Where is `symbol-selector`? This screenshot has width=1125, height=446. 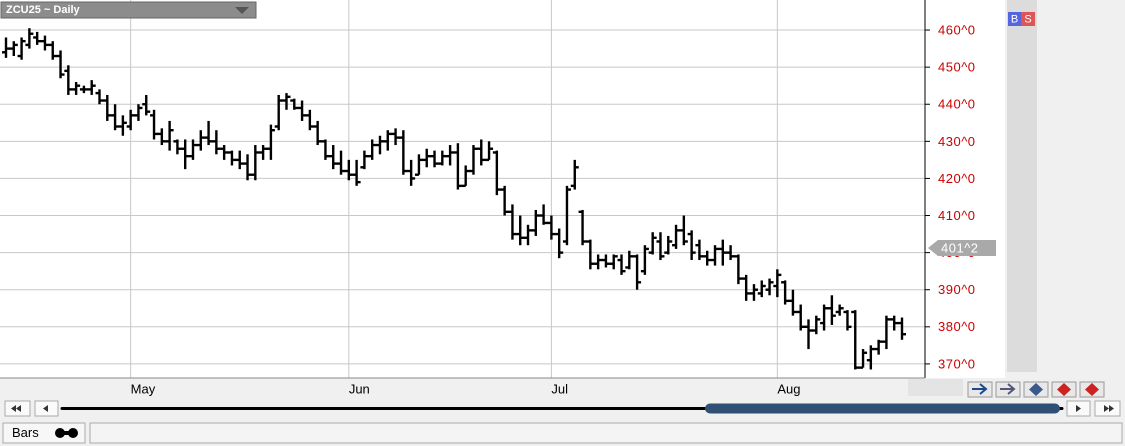 symbol-selector is located at coordinates (128, 10).